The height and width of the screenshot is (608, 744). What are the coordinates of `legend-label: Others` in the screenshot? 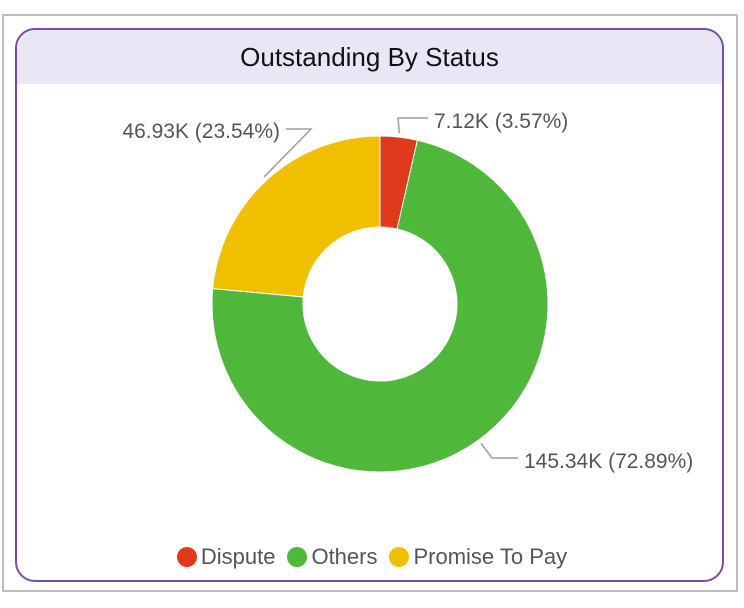 It's located at (344, 556).